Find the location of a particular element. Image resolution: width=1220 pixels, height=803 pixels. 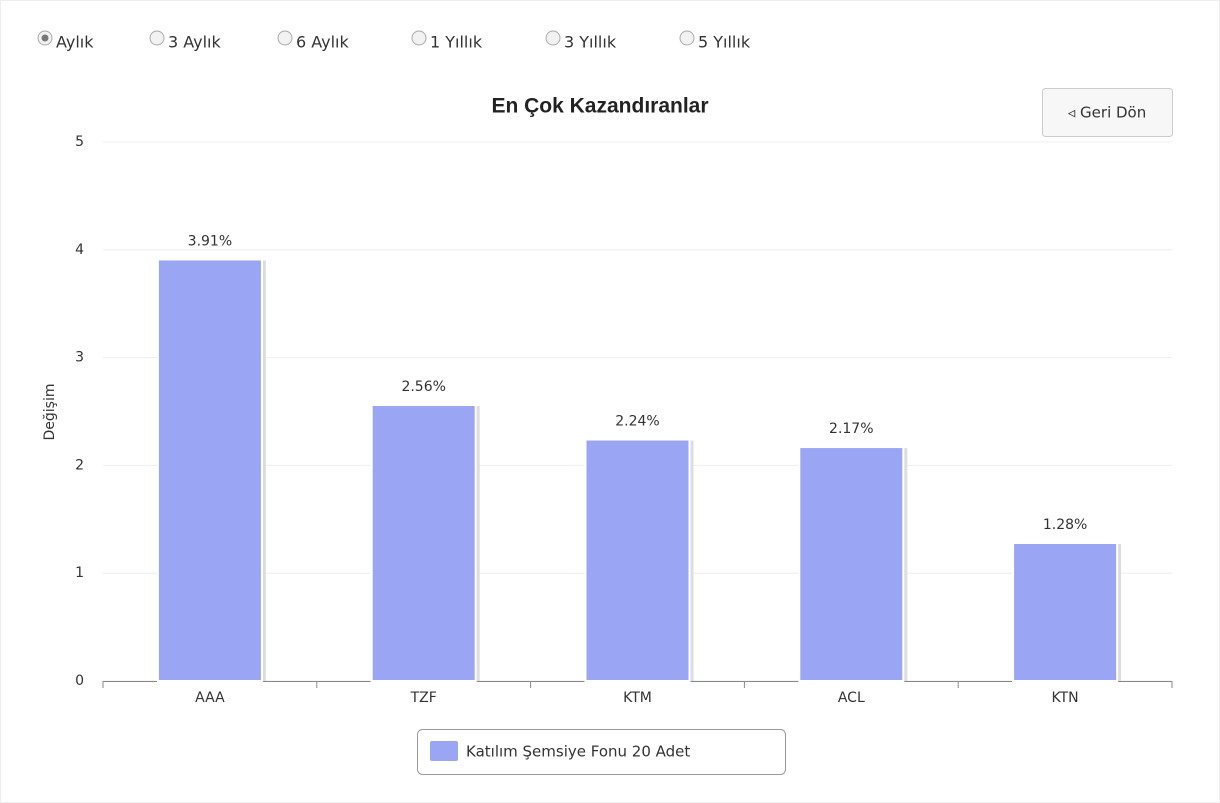

legend-label: Katılım Şemsiye Fonu 20 Adet is located at coordinates (578, 752).